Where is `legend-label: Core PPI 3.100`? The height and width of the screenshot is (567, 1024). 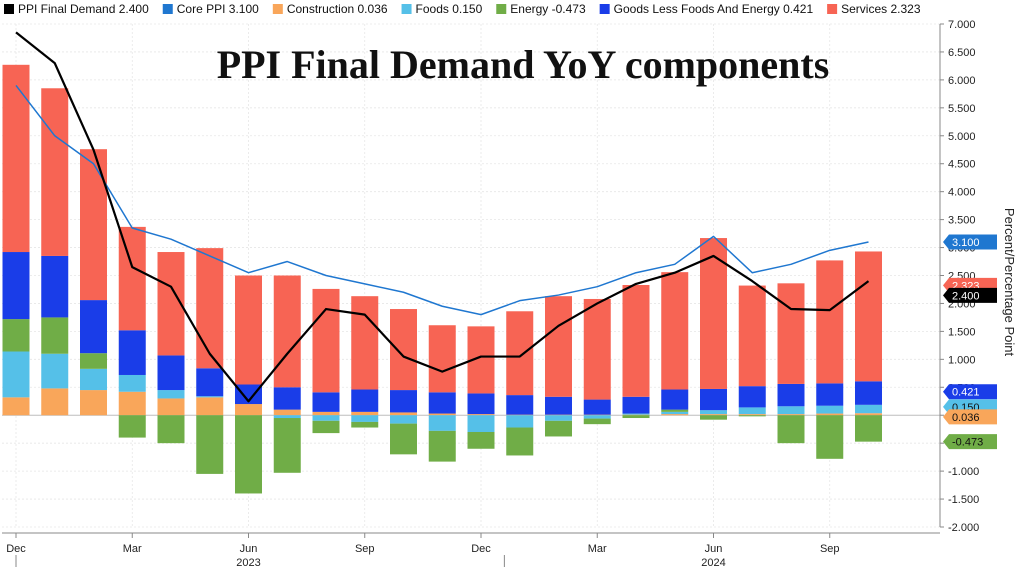 legend-label: Core PPI 3.100 is located at coordinates (218, 9).